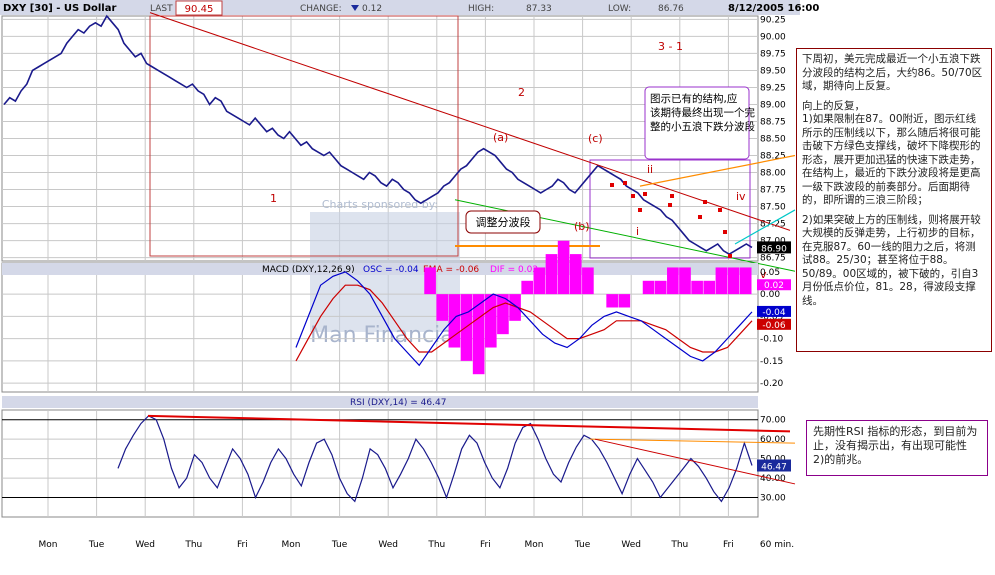  I want to click on cyan-pointer-line, so click(765, 227).